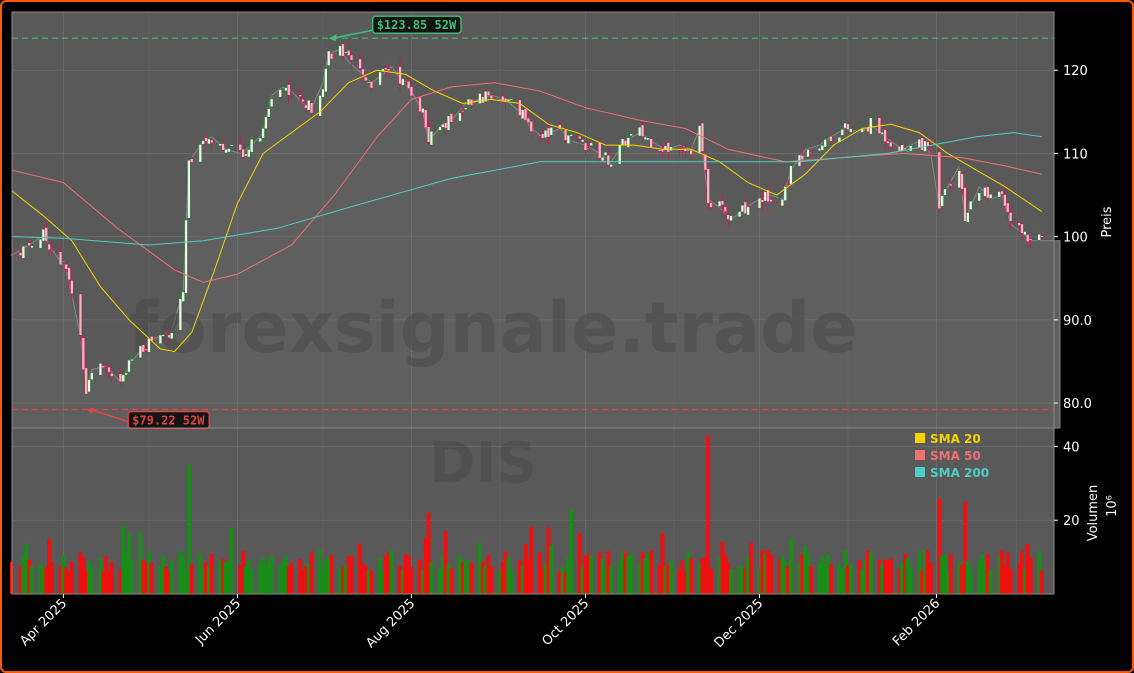  Describe the element at coordinates (218, 622) in the screenshot. I see `x-tick-label: Jun 2025` at that location.